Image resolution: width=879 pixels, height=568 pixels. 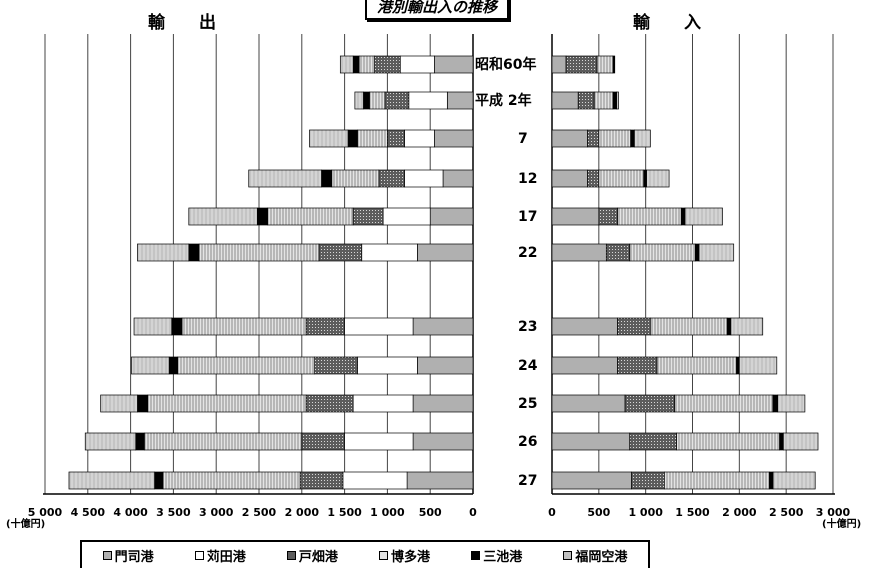 I want to click on category-label: 昭和60年, so click(x=505, y=64).